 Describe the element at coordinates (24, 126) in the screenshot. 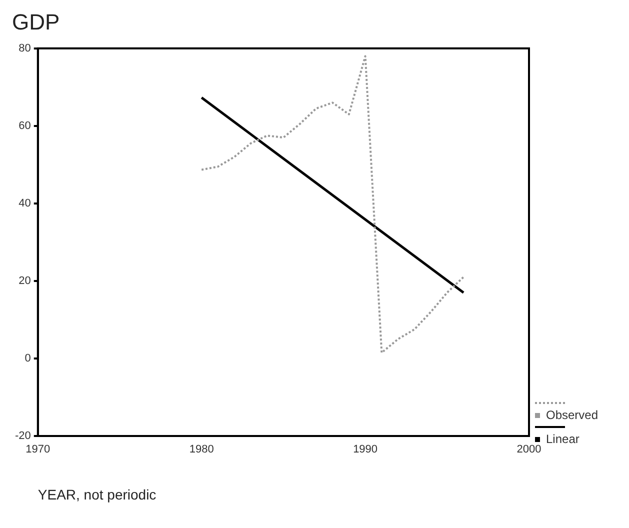

I see `y-tick-label: 60` at that location.